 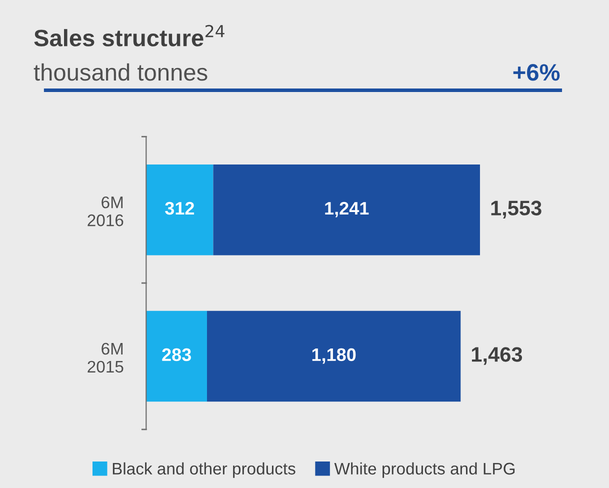 What do you see at coordinates (129, 35) in the screenshot?
I see `chart-title: Sales structure$^{24}$` at bounding box center [129, 35].